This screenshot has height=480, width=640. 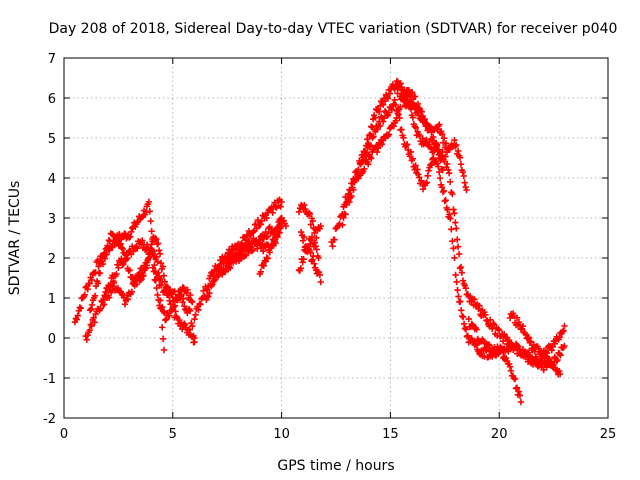 What do you see at coordinates (64, 434) in the screenshot?
I see `x-tick-label: 0` at bounding box center [64, 434].